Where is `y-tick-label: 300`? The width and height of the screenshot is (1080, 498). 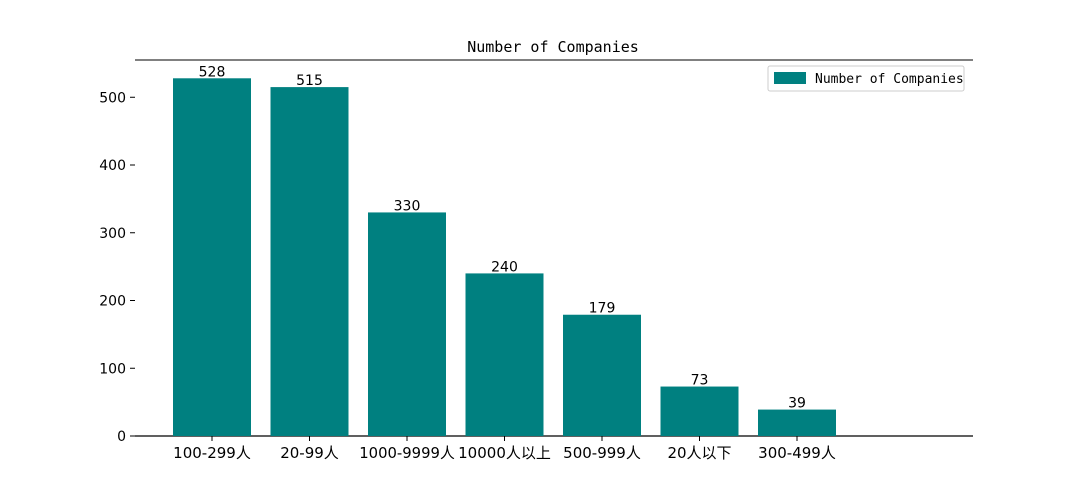
y-tick-label: 300 is located at coordinates (112, 234).